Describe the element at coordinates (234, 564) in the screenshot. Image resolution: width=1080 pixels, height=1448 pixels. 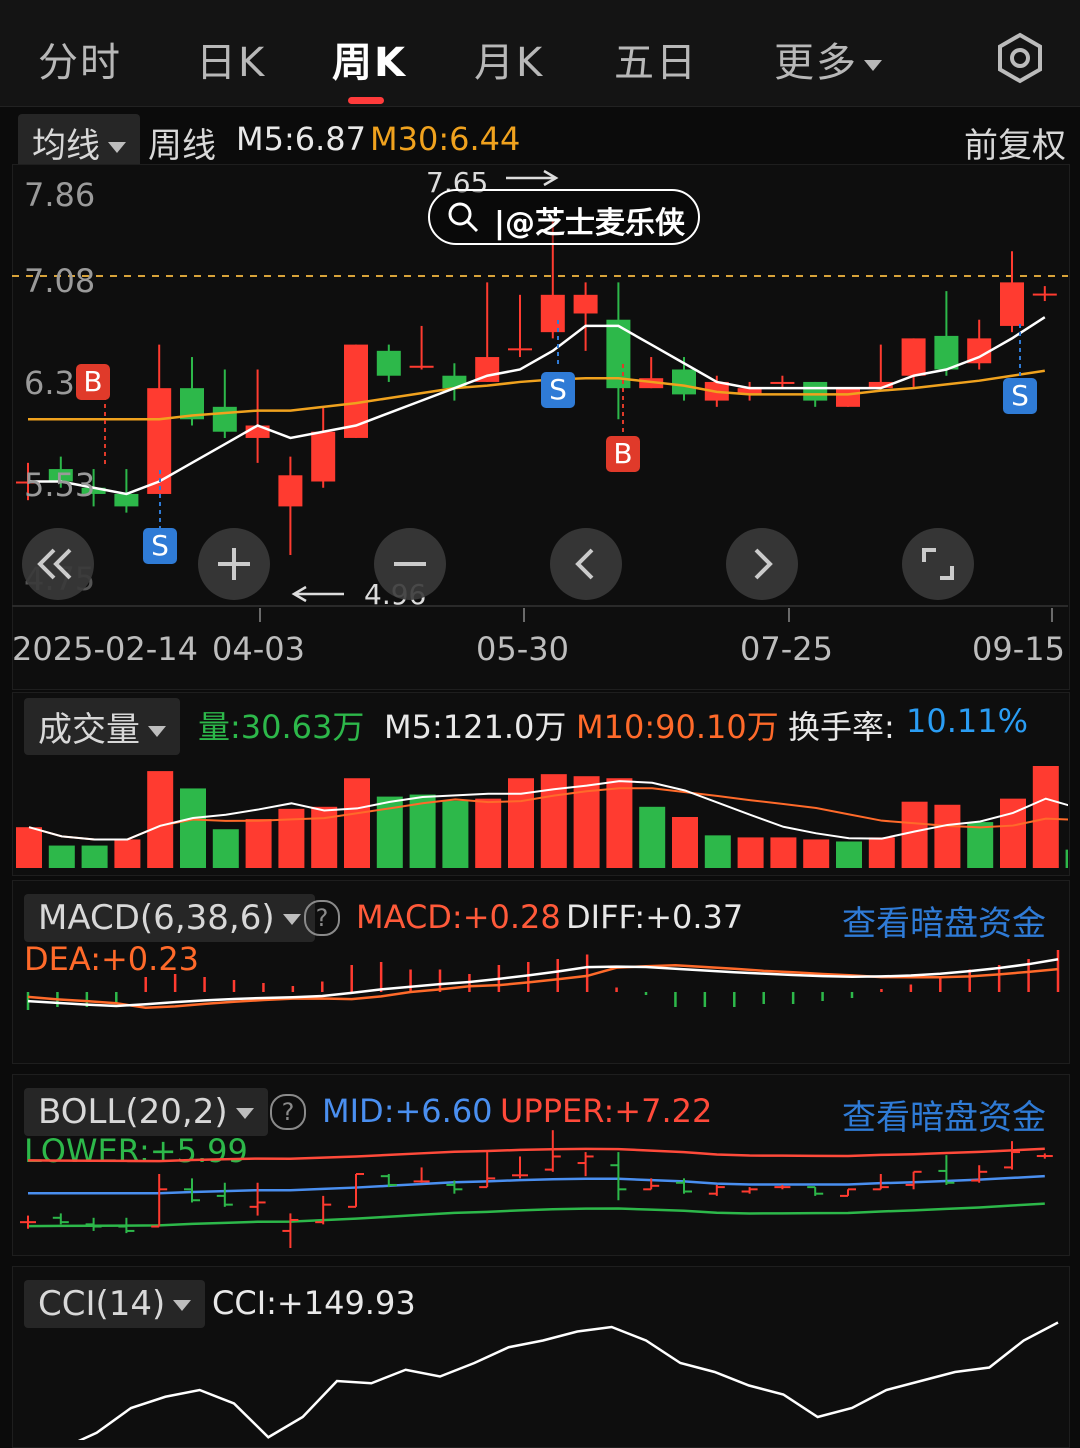
I see `zoom-in-button` at that location.